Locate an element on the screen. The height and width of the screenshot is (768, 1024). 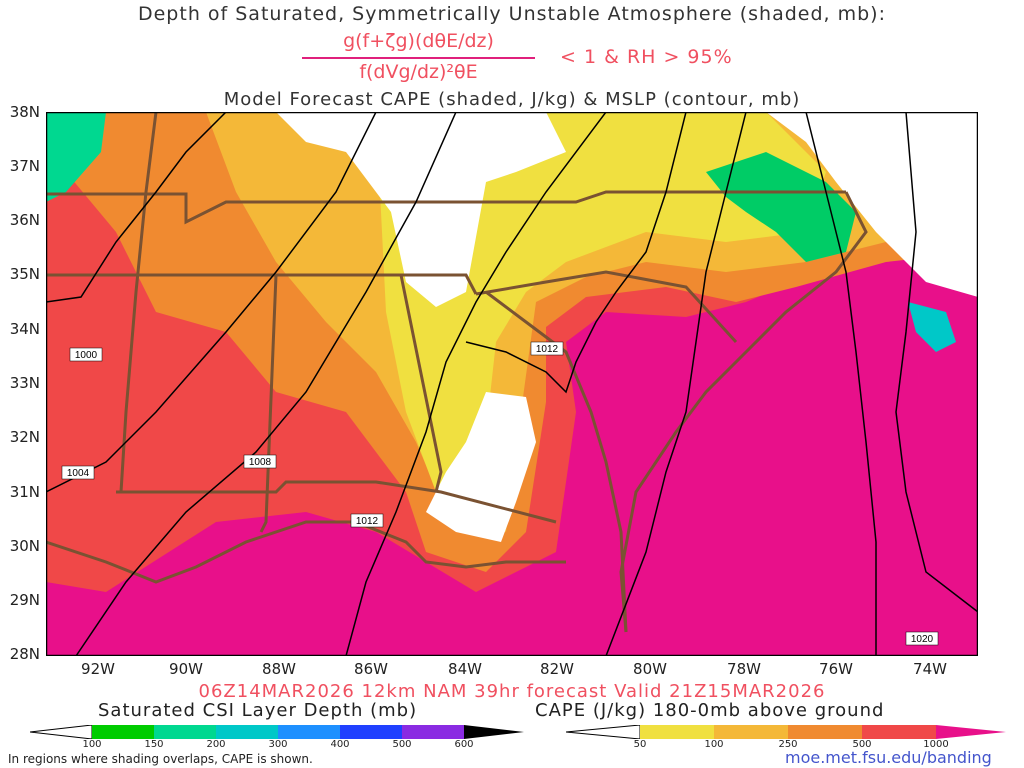
lat-label: 36N is located at coordinates (24, 220).